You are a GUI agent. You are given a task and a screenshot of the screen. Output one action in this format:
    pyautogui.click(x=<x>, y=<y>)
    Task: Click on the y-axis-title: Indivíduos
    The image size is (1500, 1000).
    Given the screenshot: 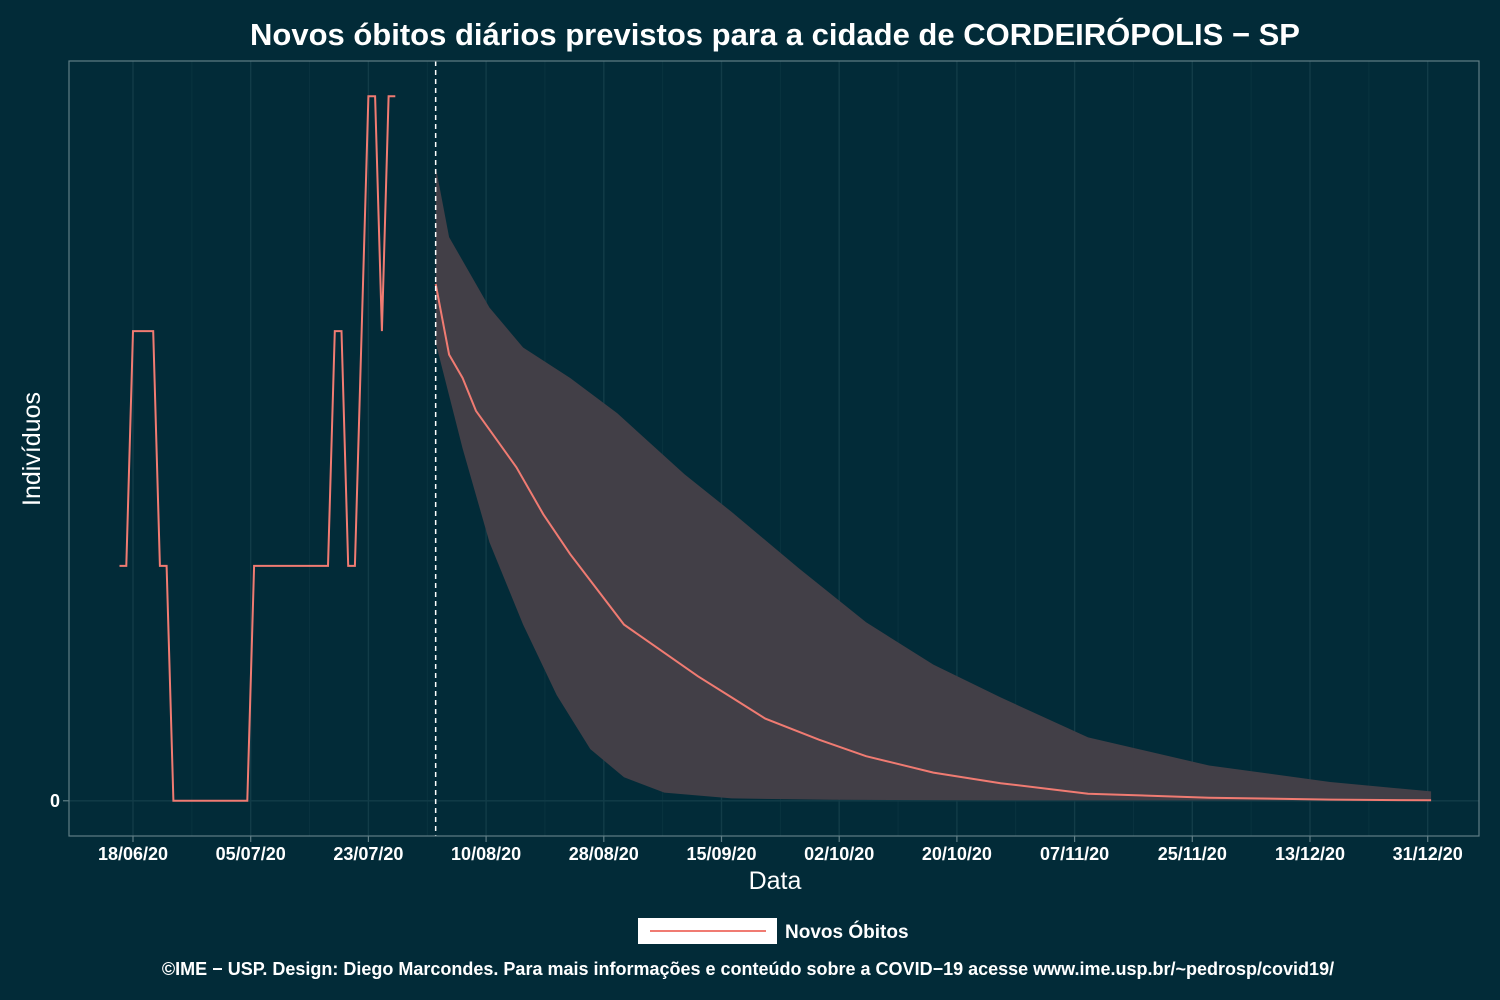 What is the action you would take?
    pyautogui.click(x=32, y=449)
    